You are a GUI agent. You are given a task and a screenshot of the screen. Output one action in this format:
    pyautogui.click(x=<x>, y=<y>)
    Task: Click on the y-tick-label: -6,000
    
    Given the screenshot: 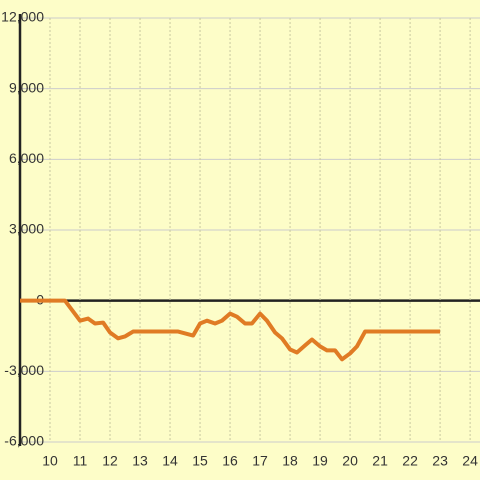 What is the action you would take?
    pyautogui.click(x=24, y=441)
    